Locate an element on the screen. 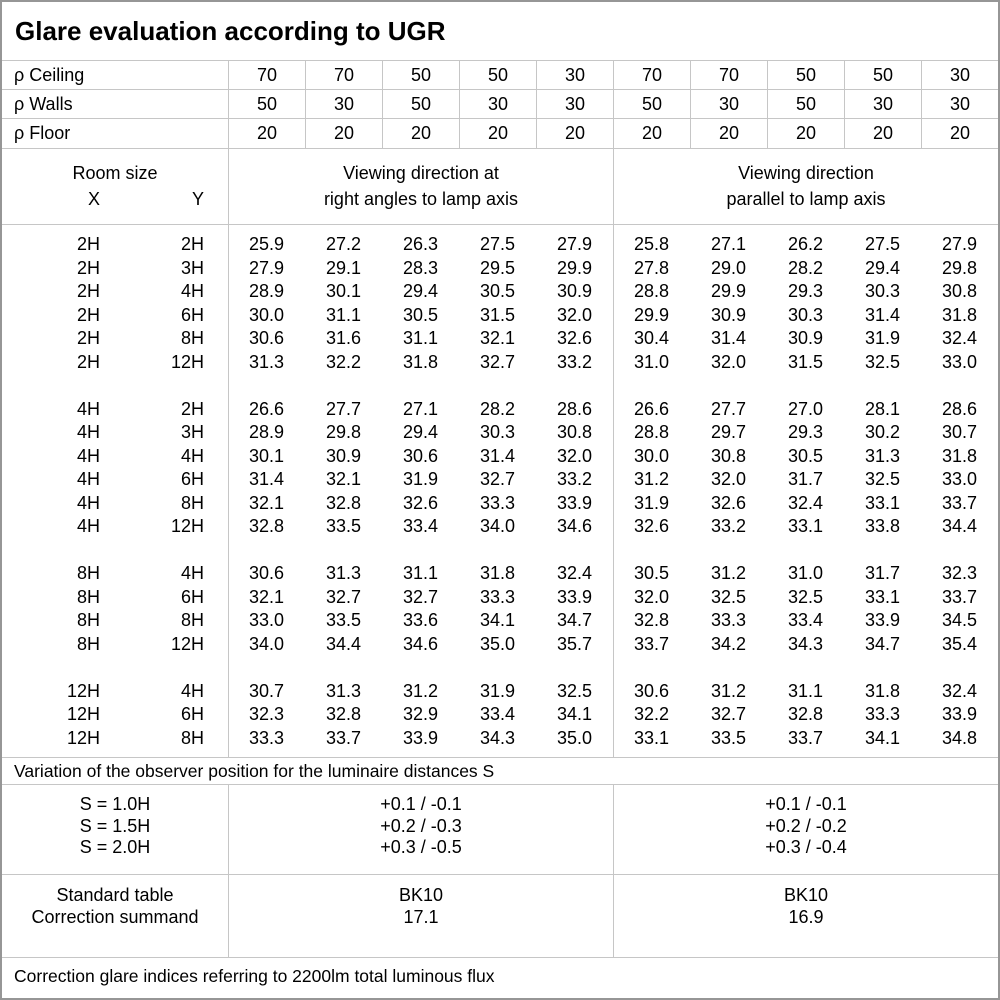 This screenshot has width=1000, height=1000. ugr-value: 33.4 is located at coordinates (805, 620).